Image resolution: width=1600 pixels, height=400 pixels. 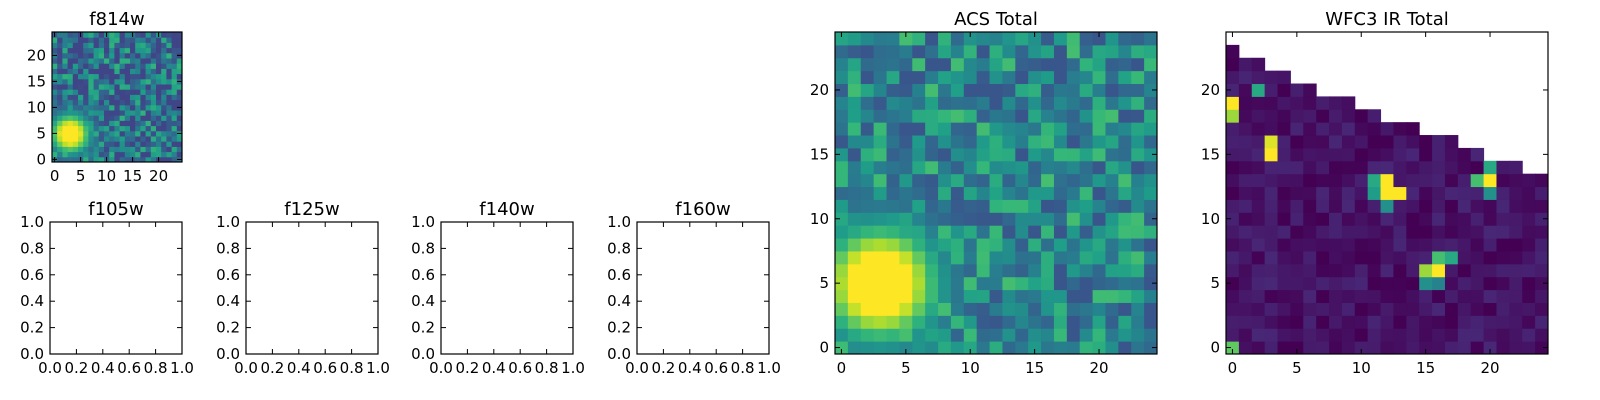 What do you see at coordinates (299, 368) in the screenshot?
I see `x-tick-label: 0.4` at bounding box center [299, 368].